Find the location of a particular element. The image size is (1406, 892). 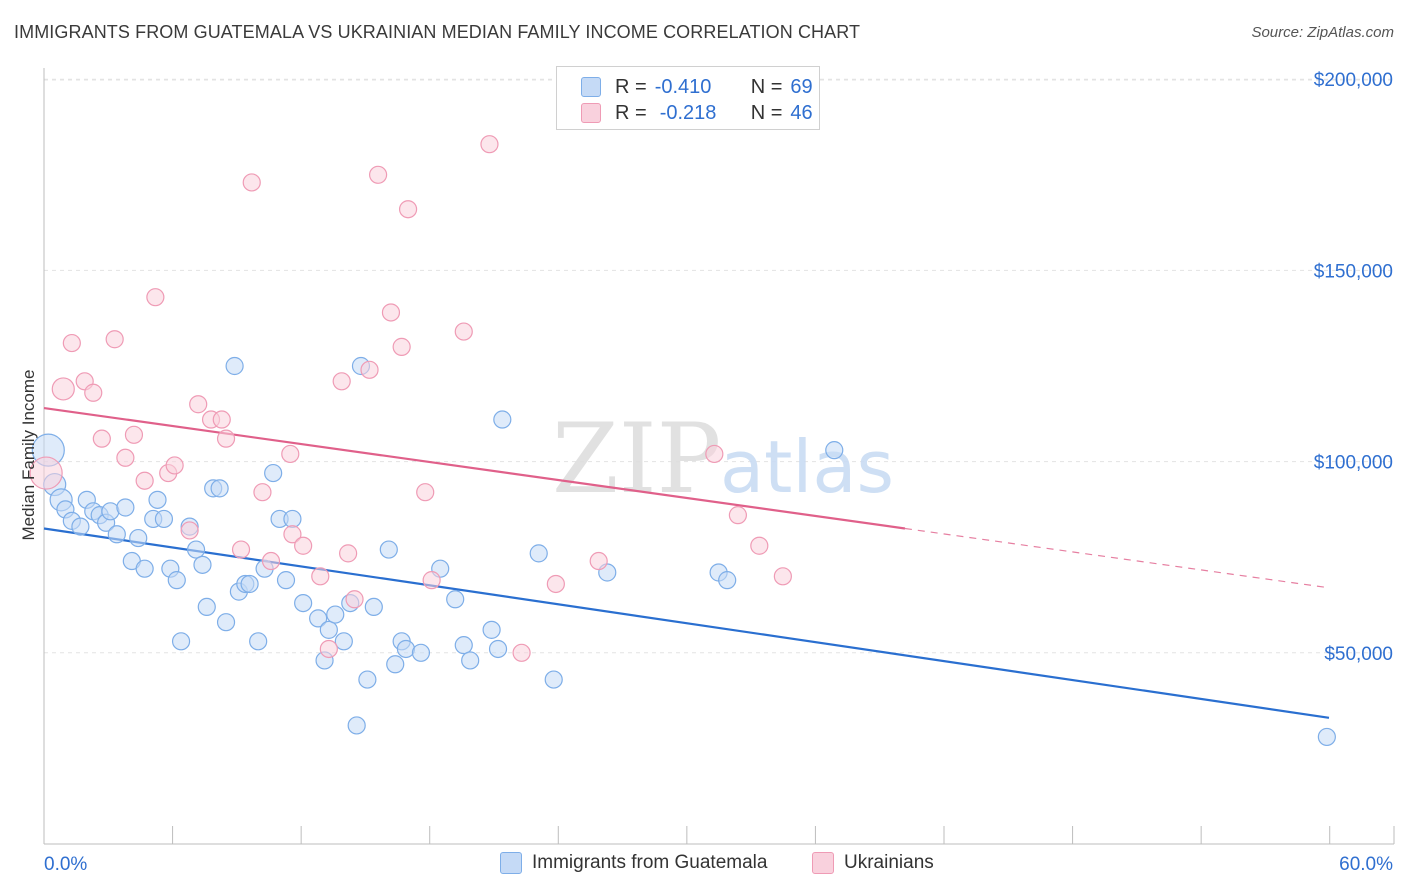

watermark-zip: ZIP is located at coordinates (636, 459).